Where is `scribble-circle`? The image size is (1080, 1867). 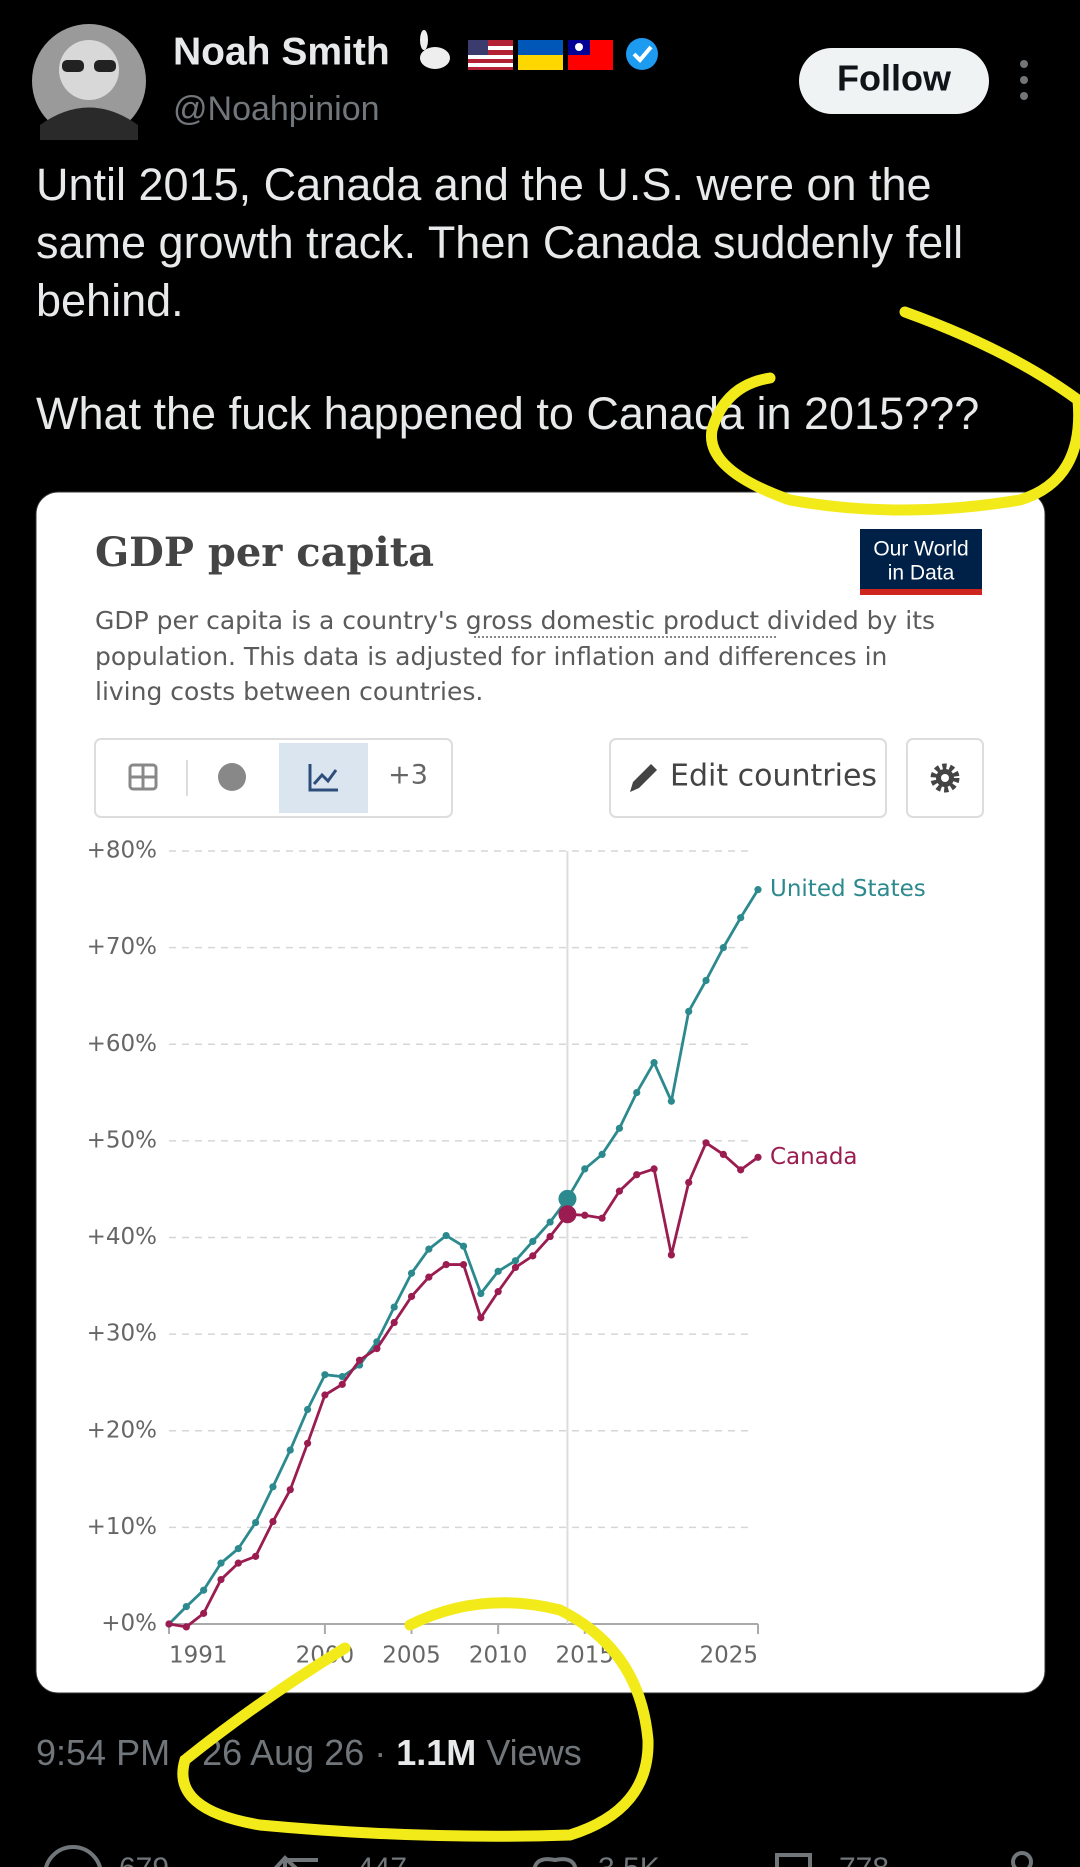
scribble-circle is located at coordinates (415, 1719).